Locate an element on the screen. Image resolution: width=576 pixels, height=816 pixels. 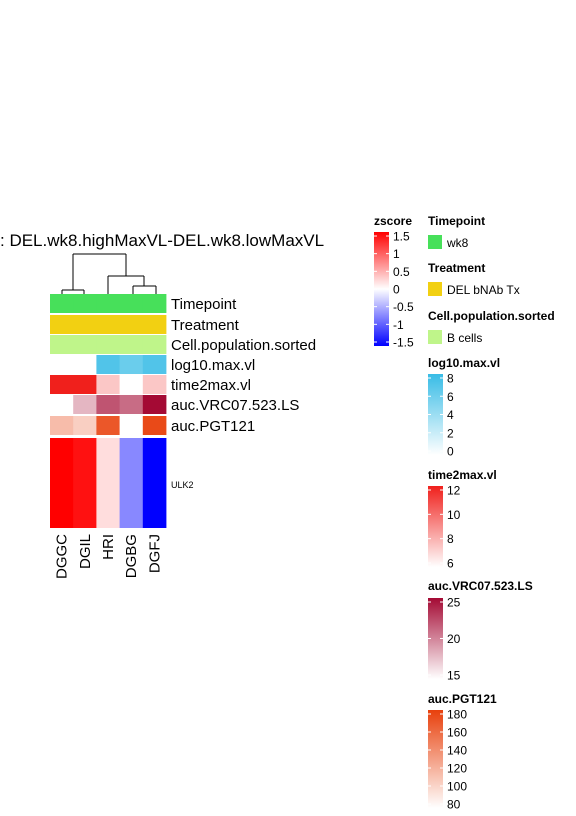
tick-label: 10 is located at coordinates (454, 515).